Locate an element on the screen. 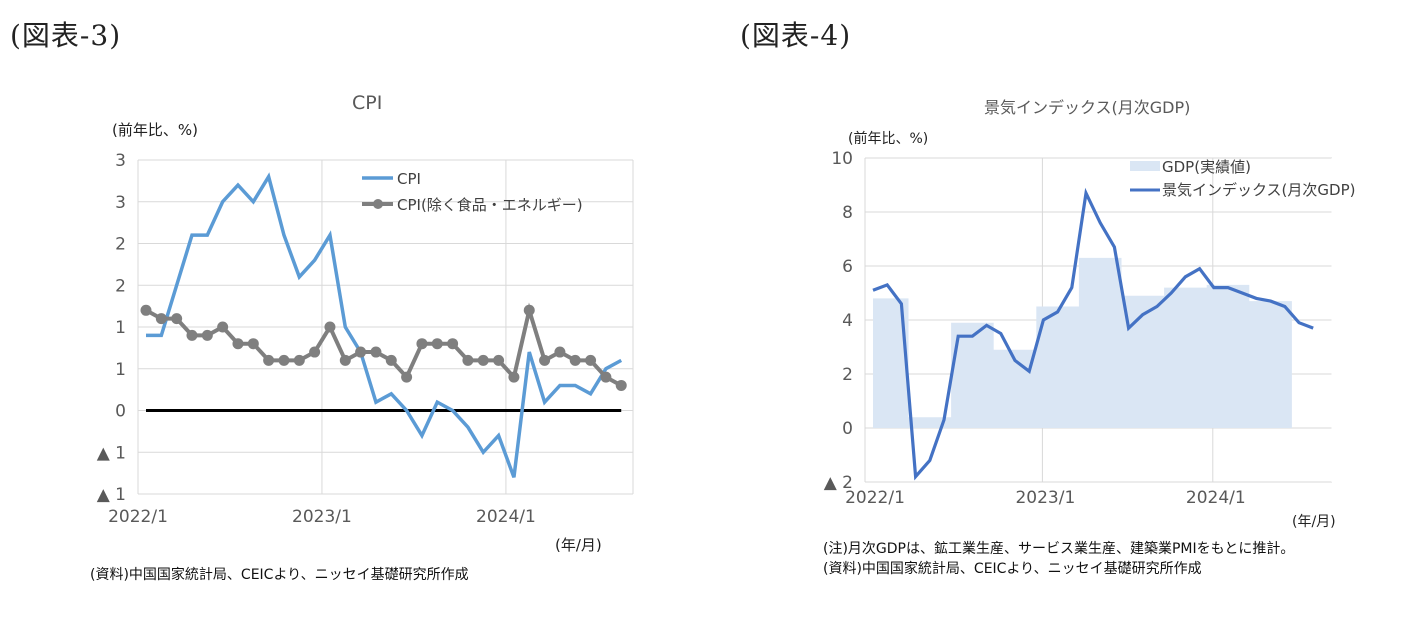 Image resolution: width=1409 pixels, height=621 pixels. figure4-label: (図表-4) is located at coordinates (796, 35).